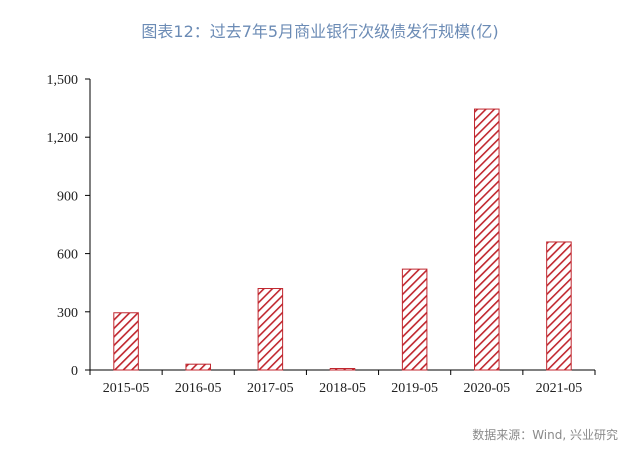 This screenshot has height=468, width=640. Describe the element at coordinates (342, 388) in the screenshot. I see `x-tick-label: 2018-05` at that location.